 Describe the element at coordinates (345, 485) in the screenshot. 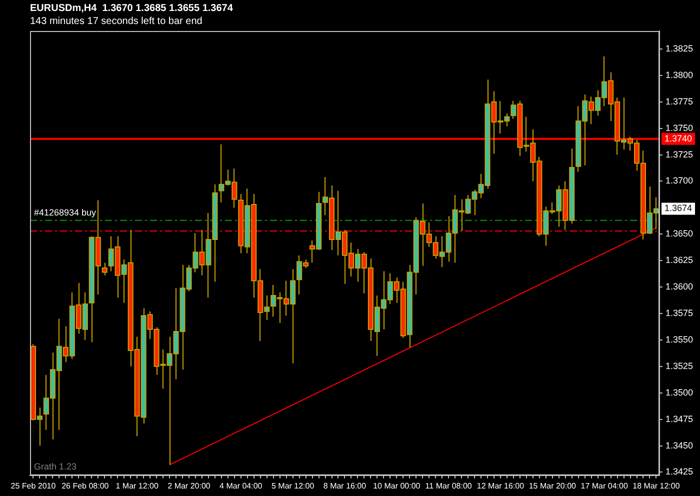

I see `x-tick-label: 8 Mar 16:00` at that location.